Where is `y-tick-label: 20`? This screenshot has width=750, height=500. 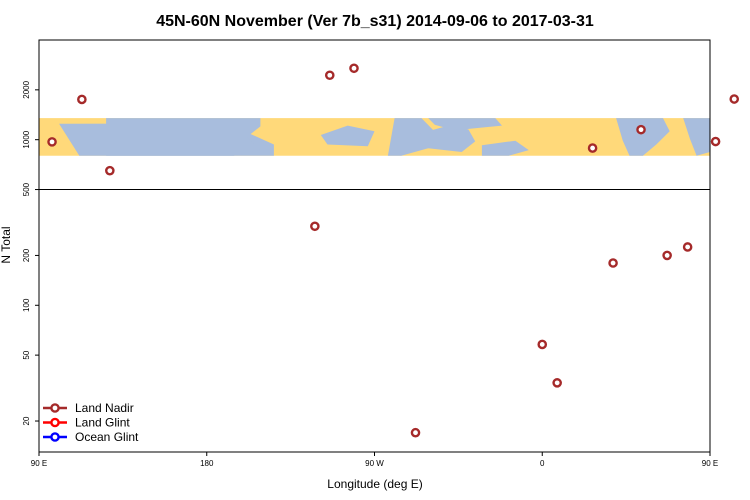 y-tick-label: 20 is located at coordinates (26, 420).